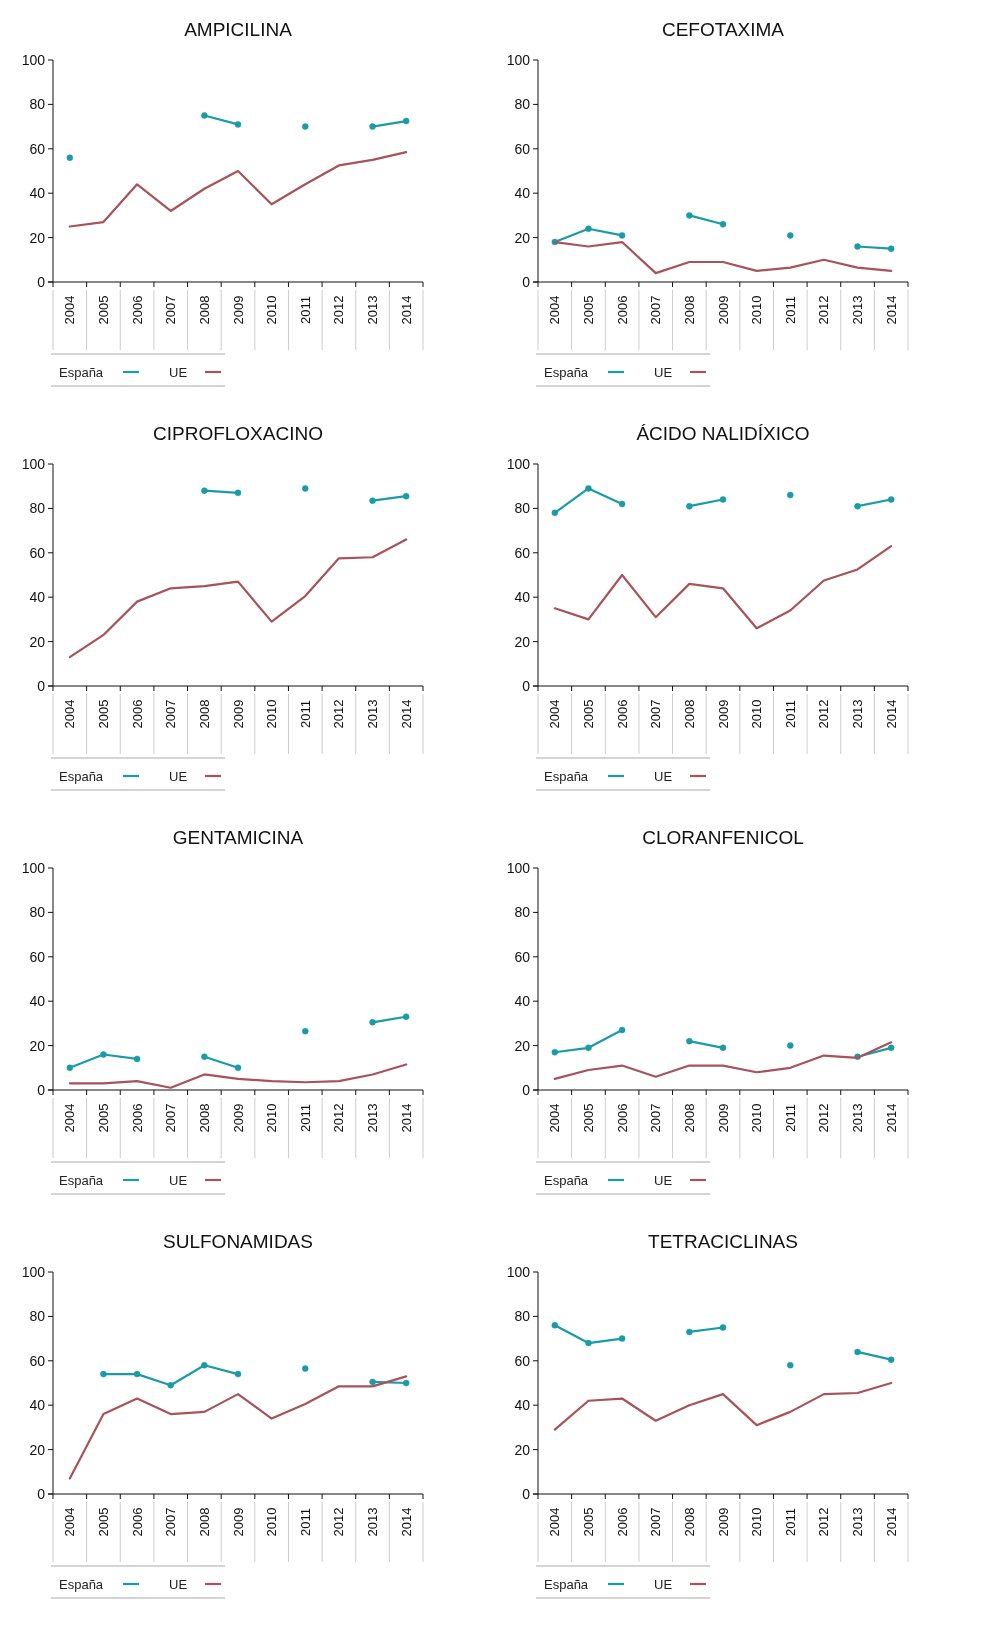 This screenshot has height=1636, width=987. I want to click on chart-title: ÁCIDO NALIDÍXICO, so click(723, 433).